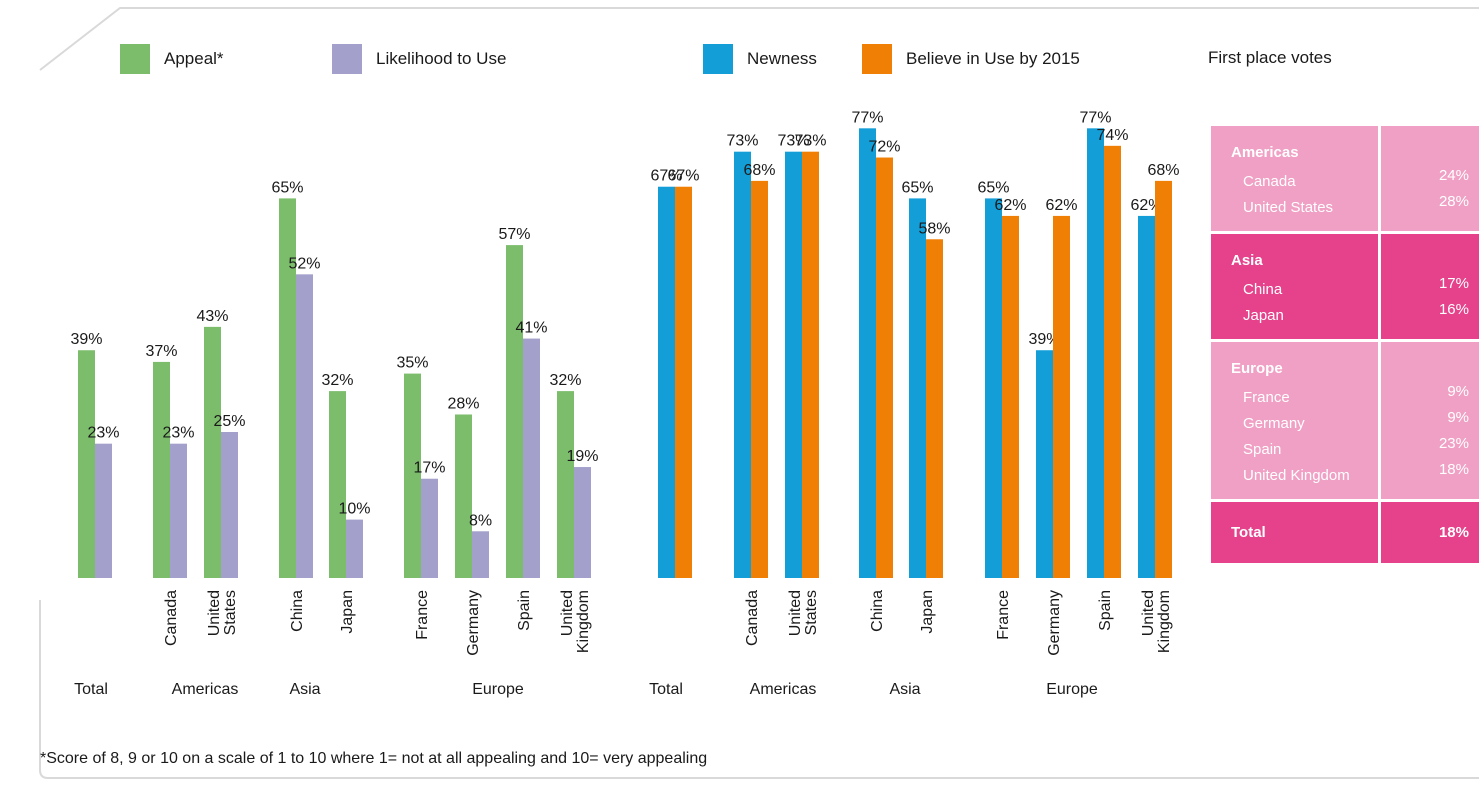 This screenshot has width=1479, height=790. What do you see at coordinates (212, 316) in the screenshot?
I see `data-label-c0-s0-2: 43%` at bounding box center [212, 316].